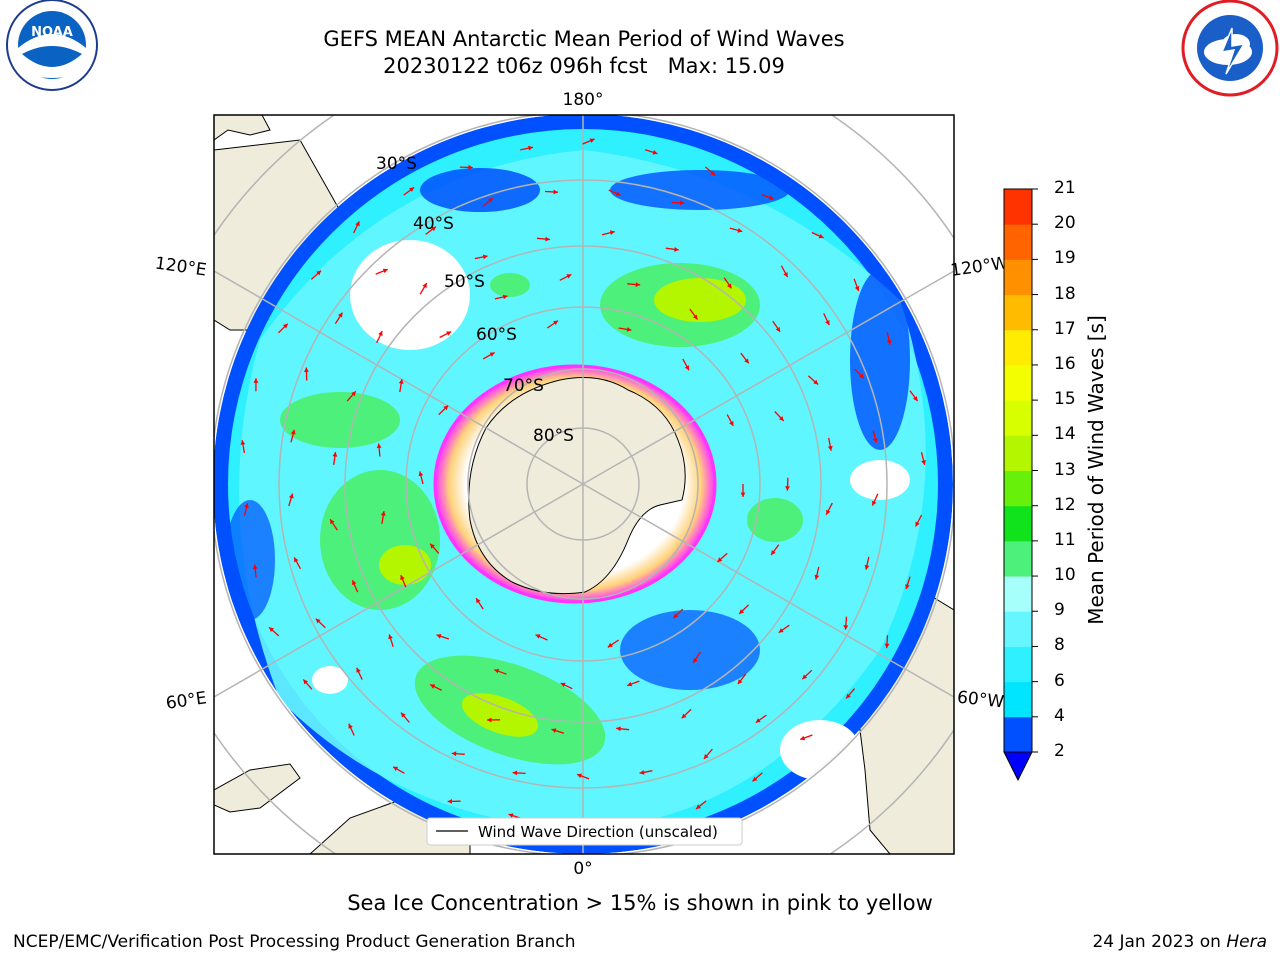 This screenshot has height=960, width=1280. What do you see at coordinates (186, 700) in the screenshot?
I see `lon-label-60e: 60°E` at bounding box center [186, 700].